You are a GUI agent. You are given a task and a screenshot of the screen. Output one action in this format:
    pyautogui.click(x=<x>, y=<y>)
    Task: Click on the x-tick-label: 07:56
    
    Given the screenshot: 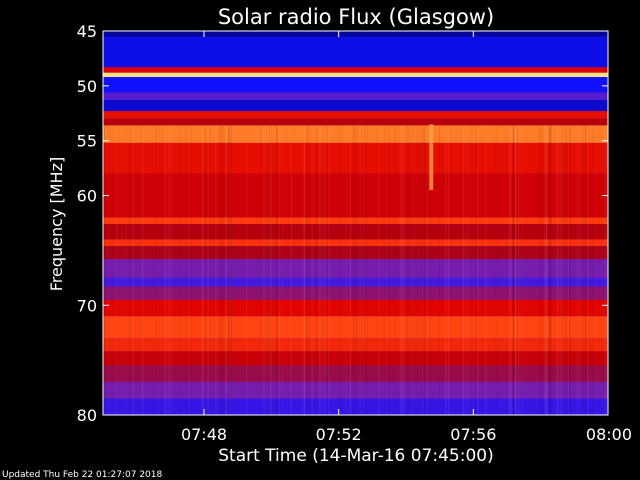 What is the action you would take?
    pyautogui.click(x=473, y=434)
    